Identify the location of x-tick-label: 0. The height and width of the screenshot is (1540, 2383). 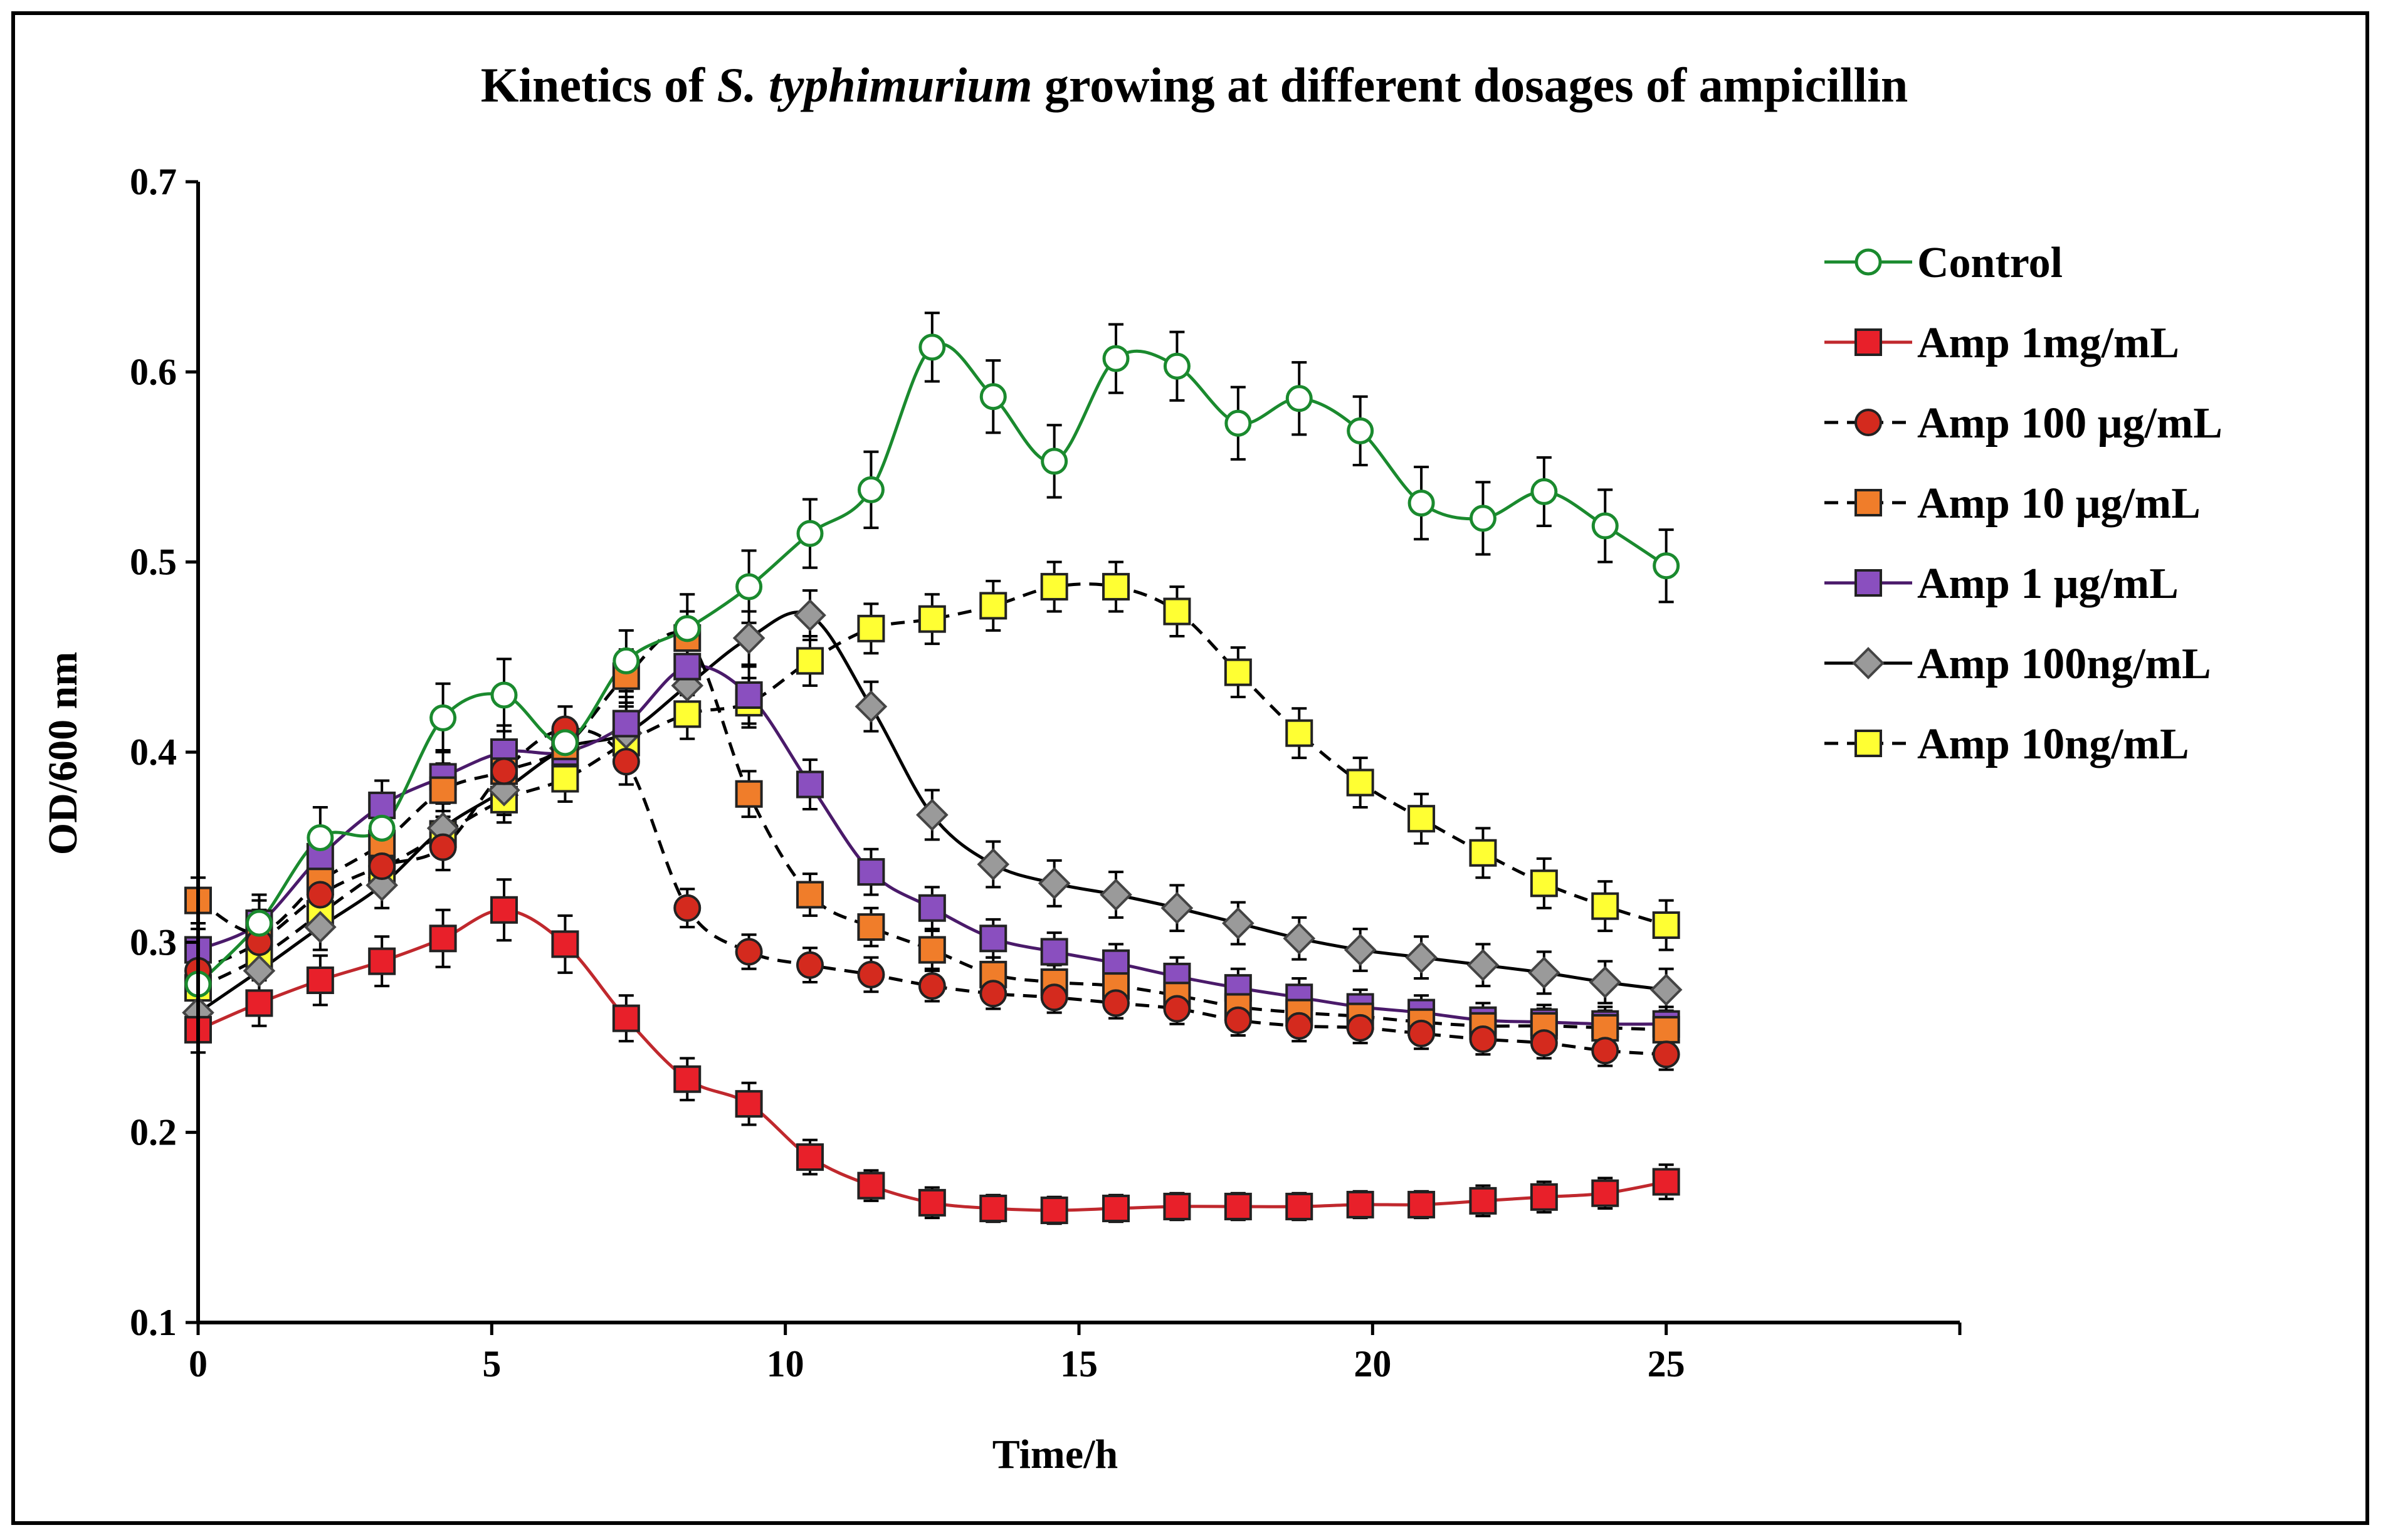
(198, 1364).